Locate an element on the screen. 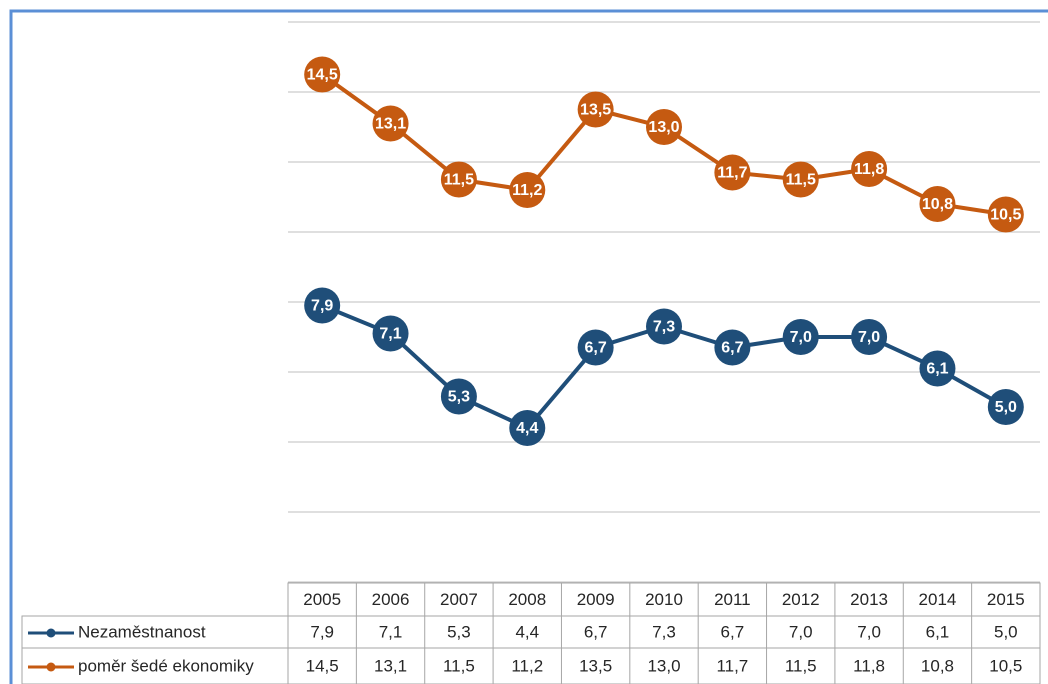 This screenshot has width=1048, height=684. table-value: 7,3 is located at coordinates (664, 631).